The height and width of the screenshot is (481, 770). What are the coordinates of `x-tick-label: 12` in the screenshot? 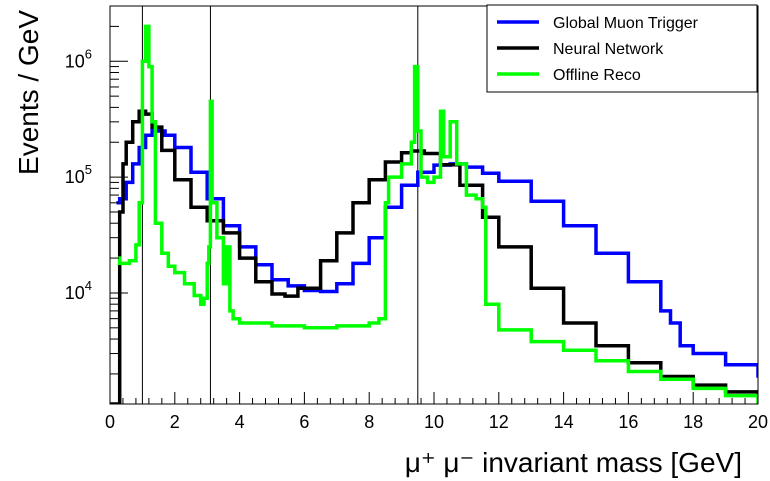 It's located at (499, 422).